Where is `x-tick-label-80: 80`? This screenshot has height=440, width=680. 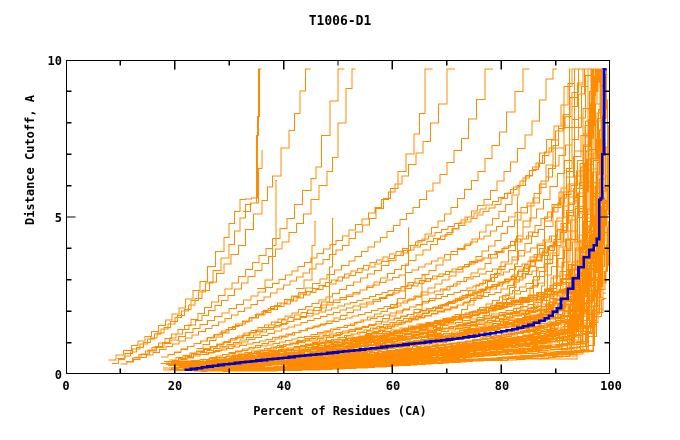
x-tick-label-80: 80 is located at coordinates (502, 386).